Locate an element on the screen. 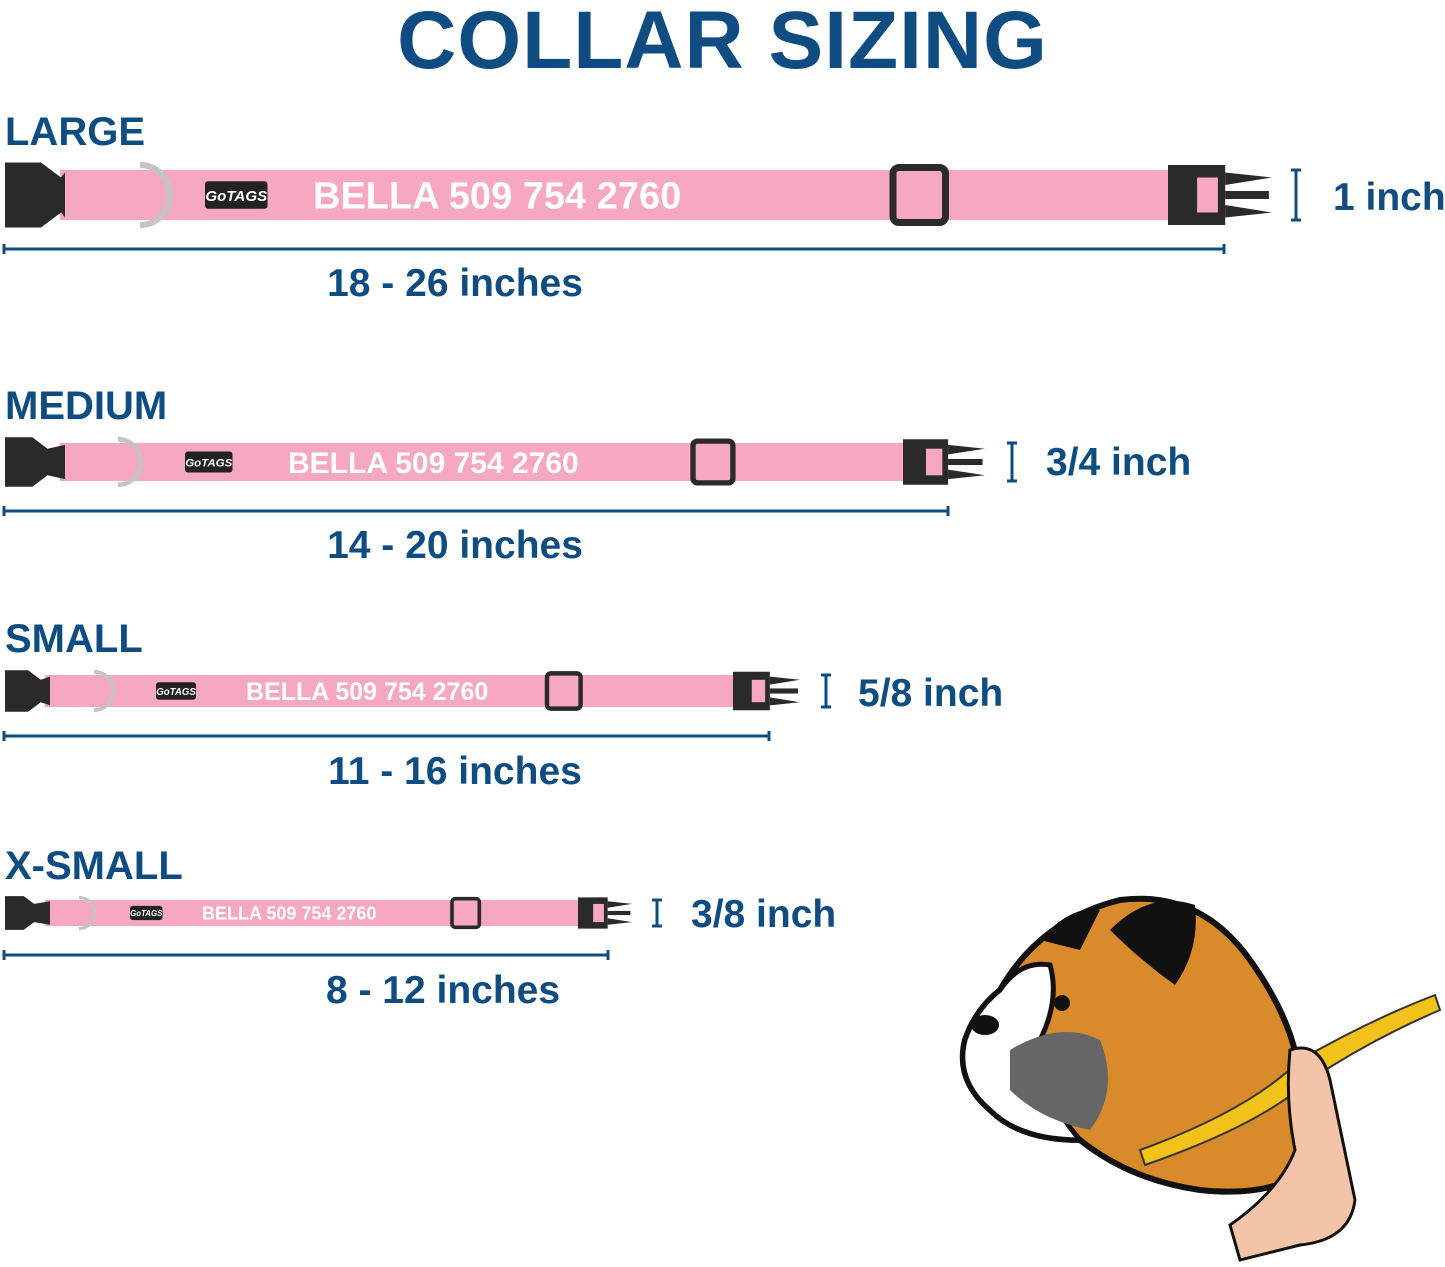 The height and width of the screenshot is (1267, 1445). range-label-small: 11 - 16 inches is located at coordinates (455, 771).